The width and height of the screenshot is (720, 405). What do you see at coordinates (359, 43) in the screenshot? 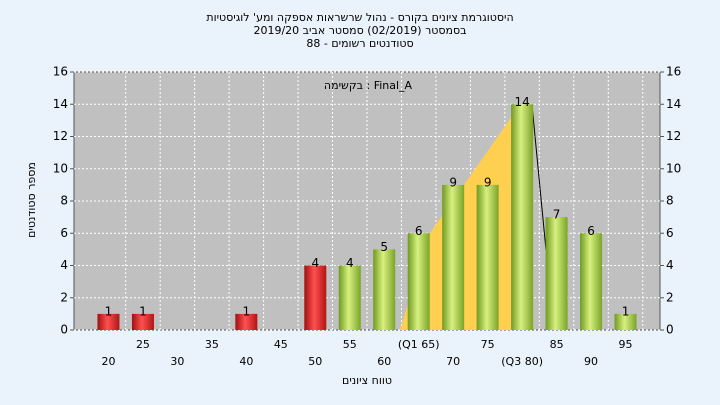
I see `chart-subtitle: סטודנטים רשומים - 88` at bounding box center [359, 43].